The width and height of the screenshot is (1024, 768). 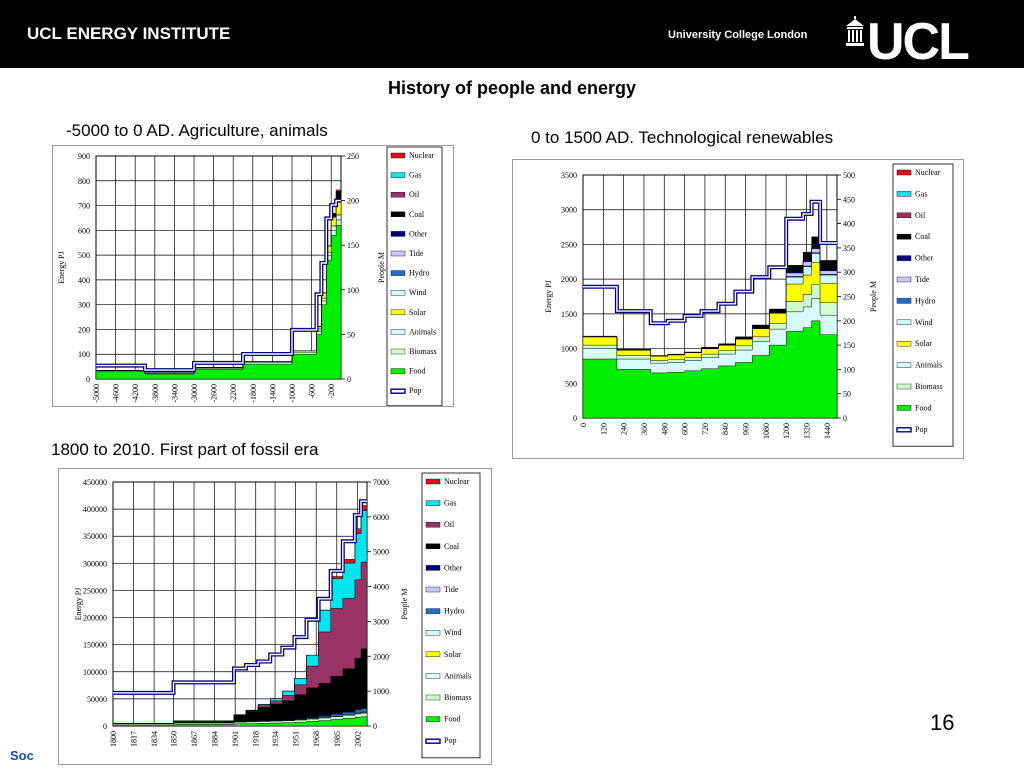 I want to click on chart3-legend-label-solar: Solar, so click(x=452, y=654).